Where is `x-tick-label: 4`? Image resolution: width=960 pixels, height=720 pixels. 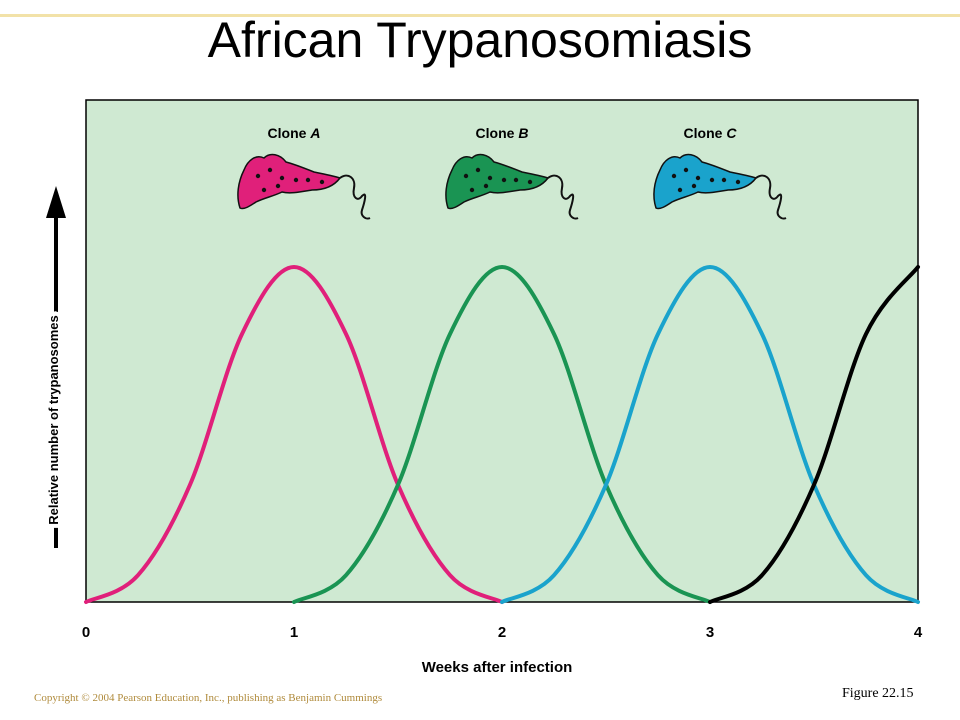
x-tick-label: 4 is located at coordinates (918, 632).